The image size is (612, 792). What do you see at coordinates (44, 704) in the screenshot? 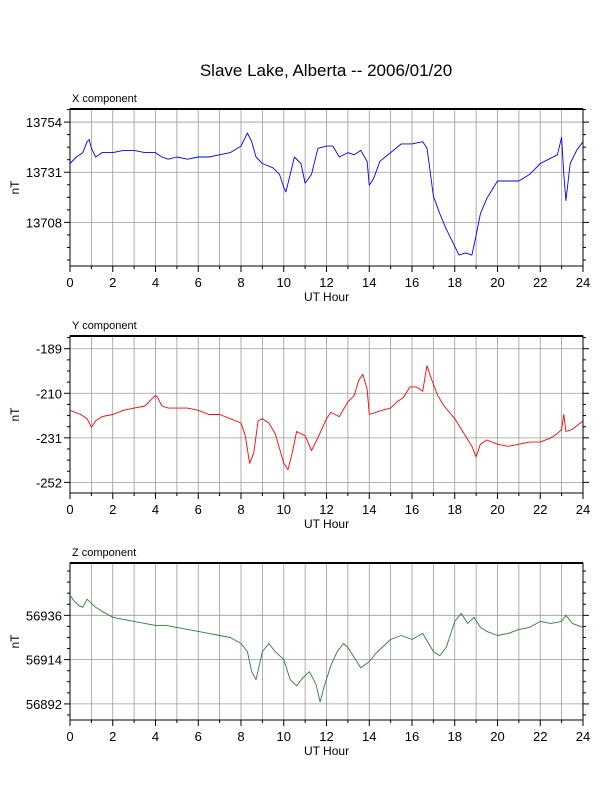
I see `y-tick-label: 56892` at bounding box center [44, 704].